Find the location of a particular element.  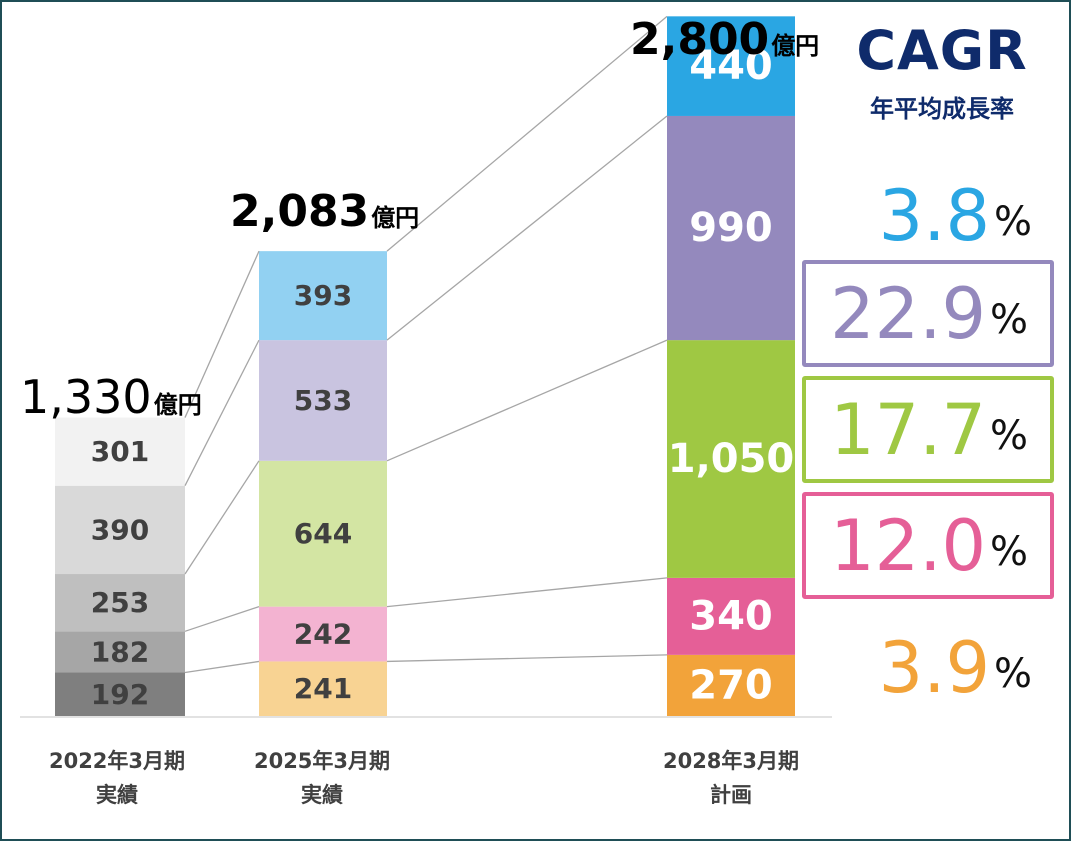

data-label: 270 is located at coordinates (731, 685).